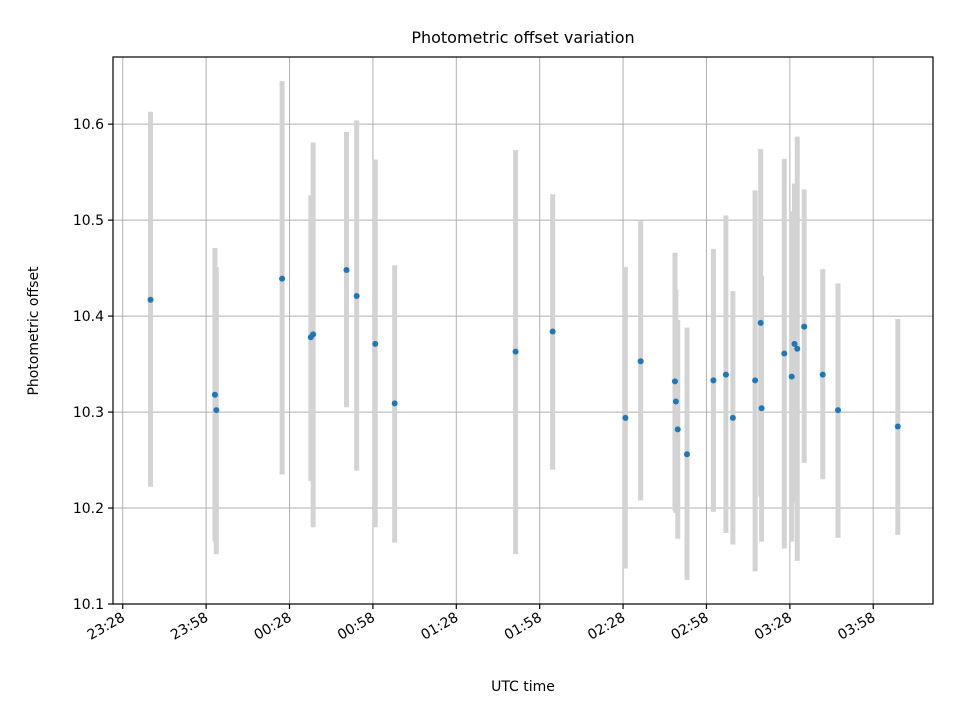 The height and width of the screenshot is (720, 960). I want to click on x-axis-label: UTC time, so click(523, 687).